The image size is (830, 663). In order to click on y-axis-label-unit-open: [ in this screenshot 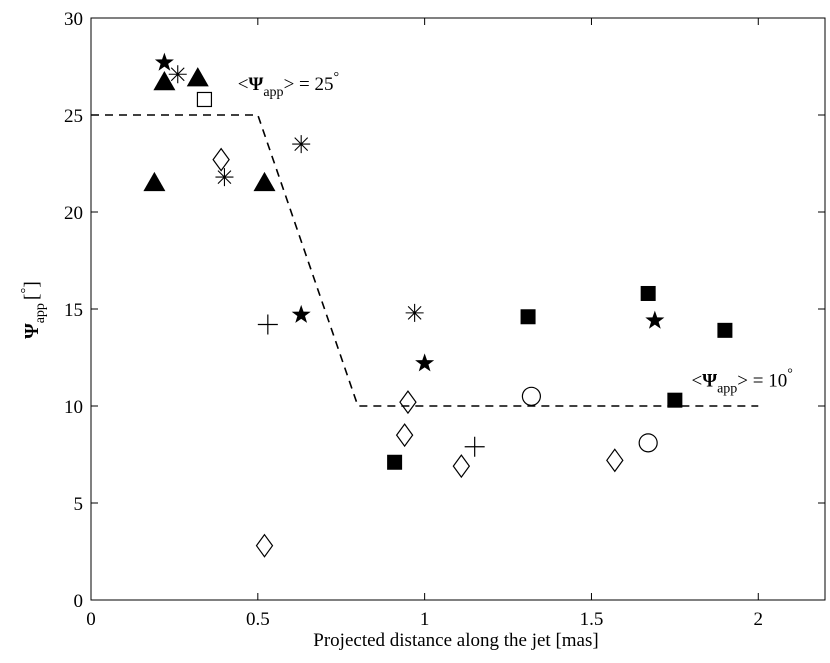, I will do `click(32, 296)`.